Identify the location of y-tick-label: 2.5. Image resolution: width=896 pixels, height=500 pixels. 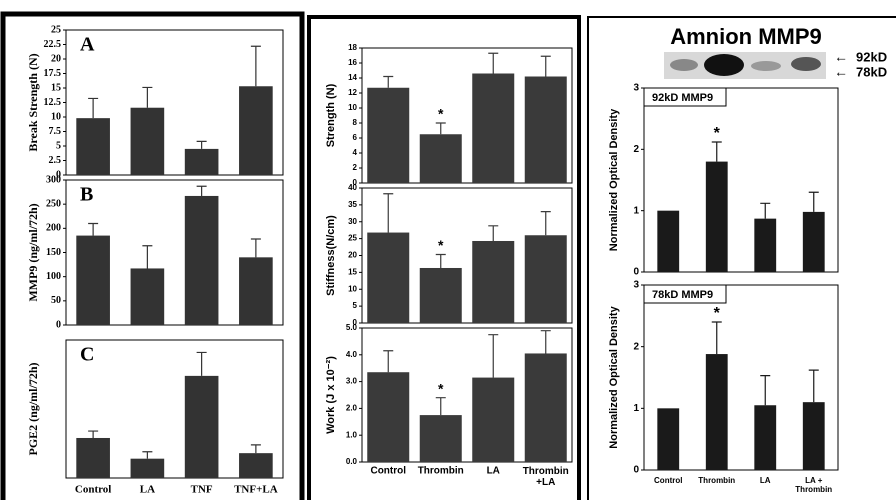
(55, 160).